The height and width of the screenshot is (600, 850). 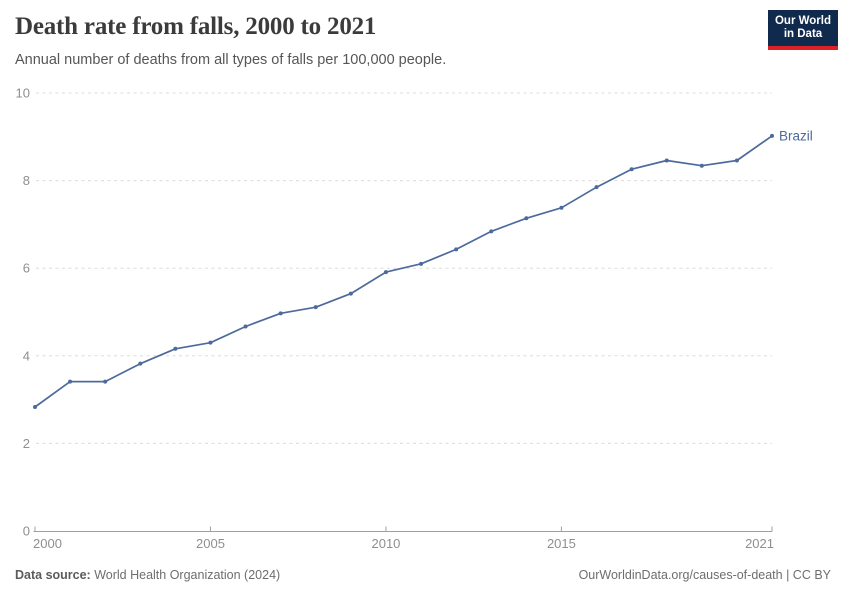 I want to click on data-point-brazil-2014, so click(x=526, y=218).